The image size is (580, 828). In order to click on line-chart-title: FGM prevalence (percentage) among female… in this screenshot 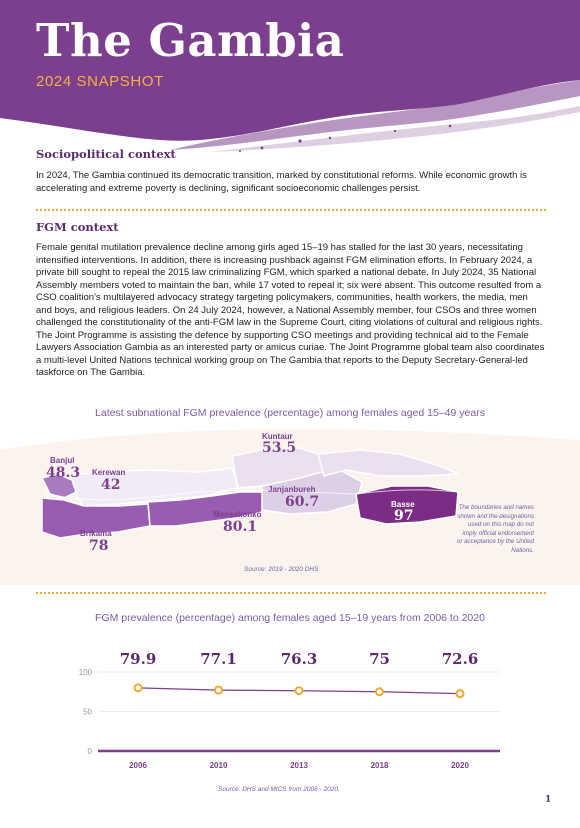, I will do `click(290, 618)`.